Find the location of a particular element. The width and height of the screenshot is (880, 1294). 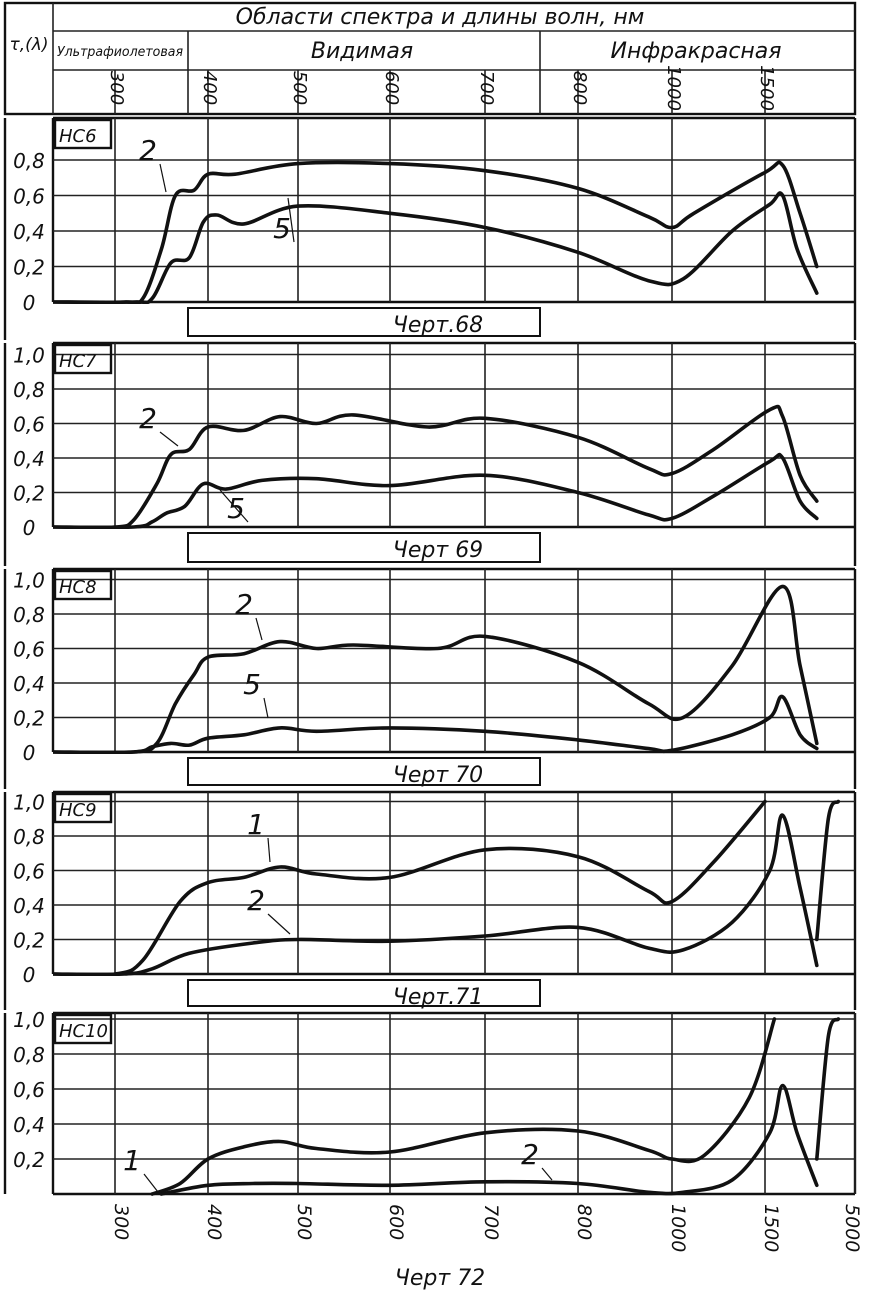

caption: Черт 70 is located at coordinates (438, 775).